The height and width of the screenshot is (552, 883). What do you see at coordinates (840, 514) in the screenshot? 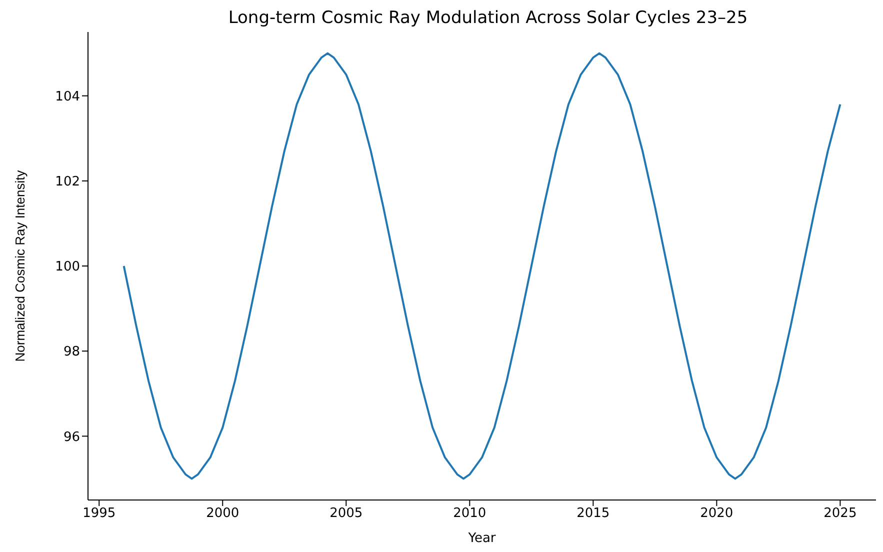
I see `x-tick-label: 2025` at bounding box center [840, 514].